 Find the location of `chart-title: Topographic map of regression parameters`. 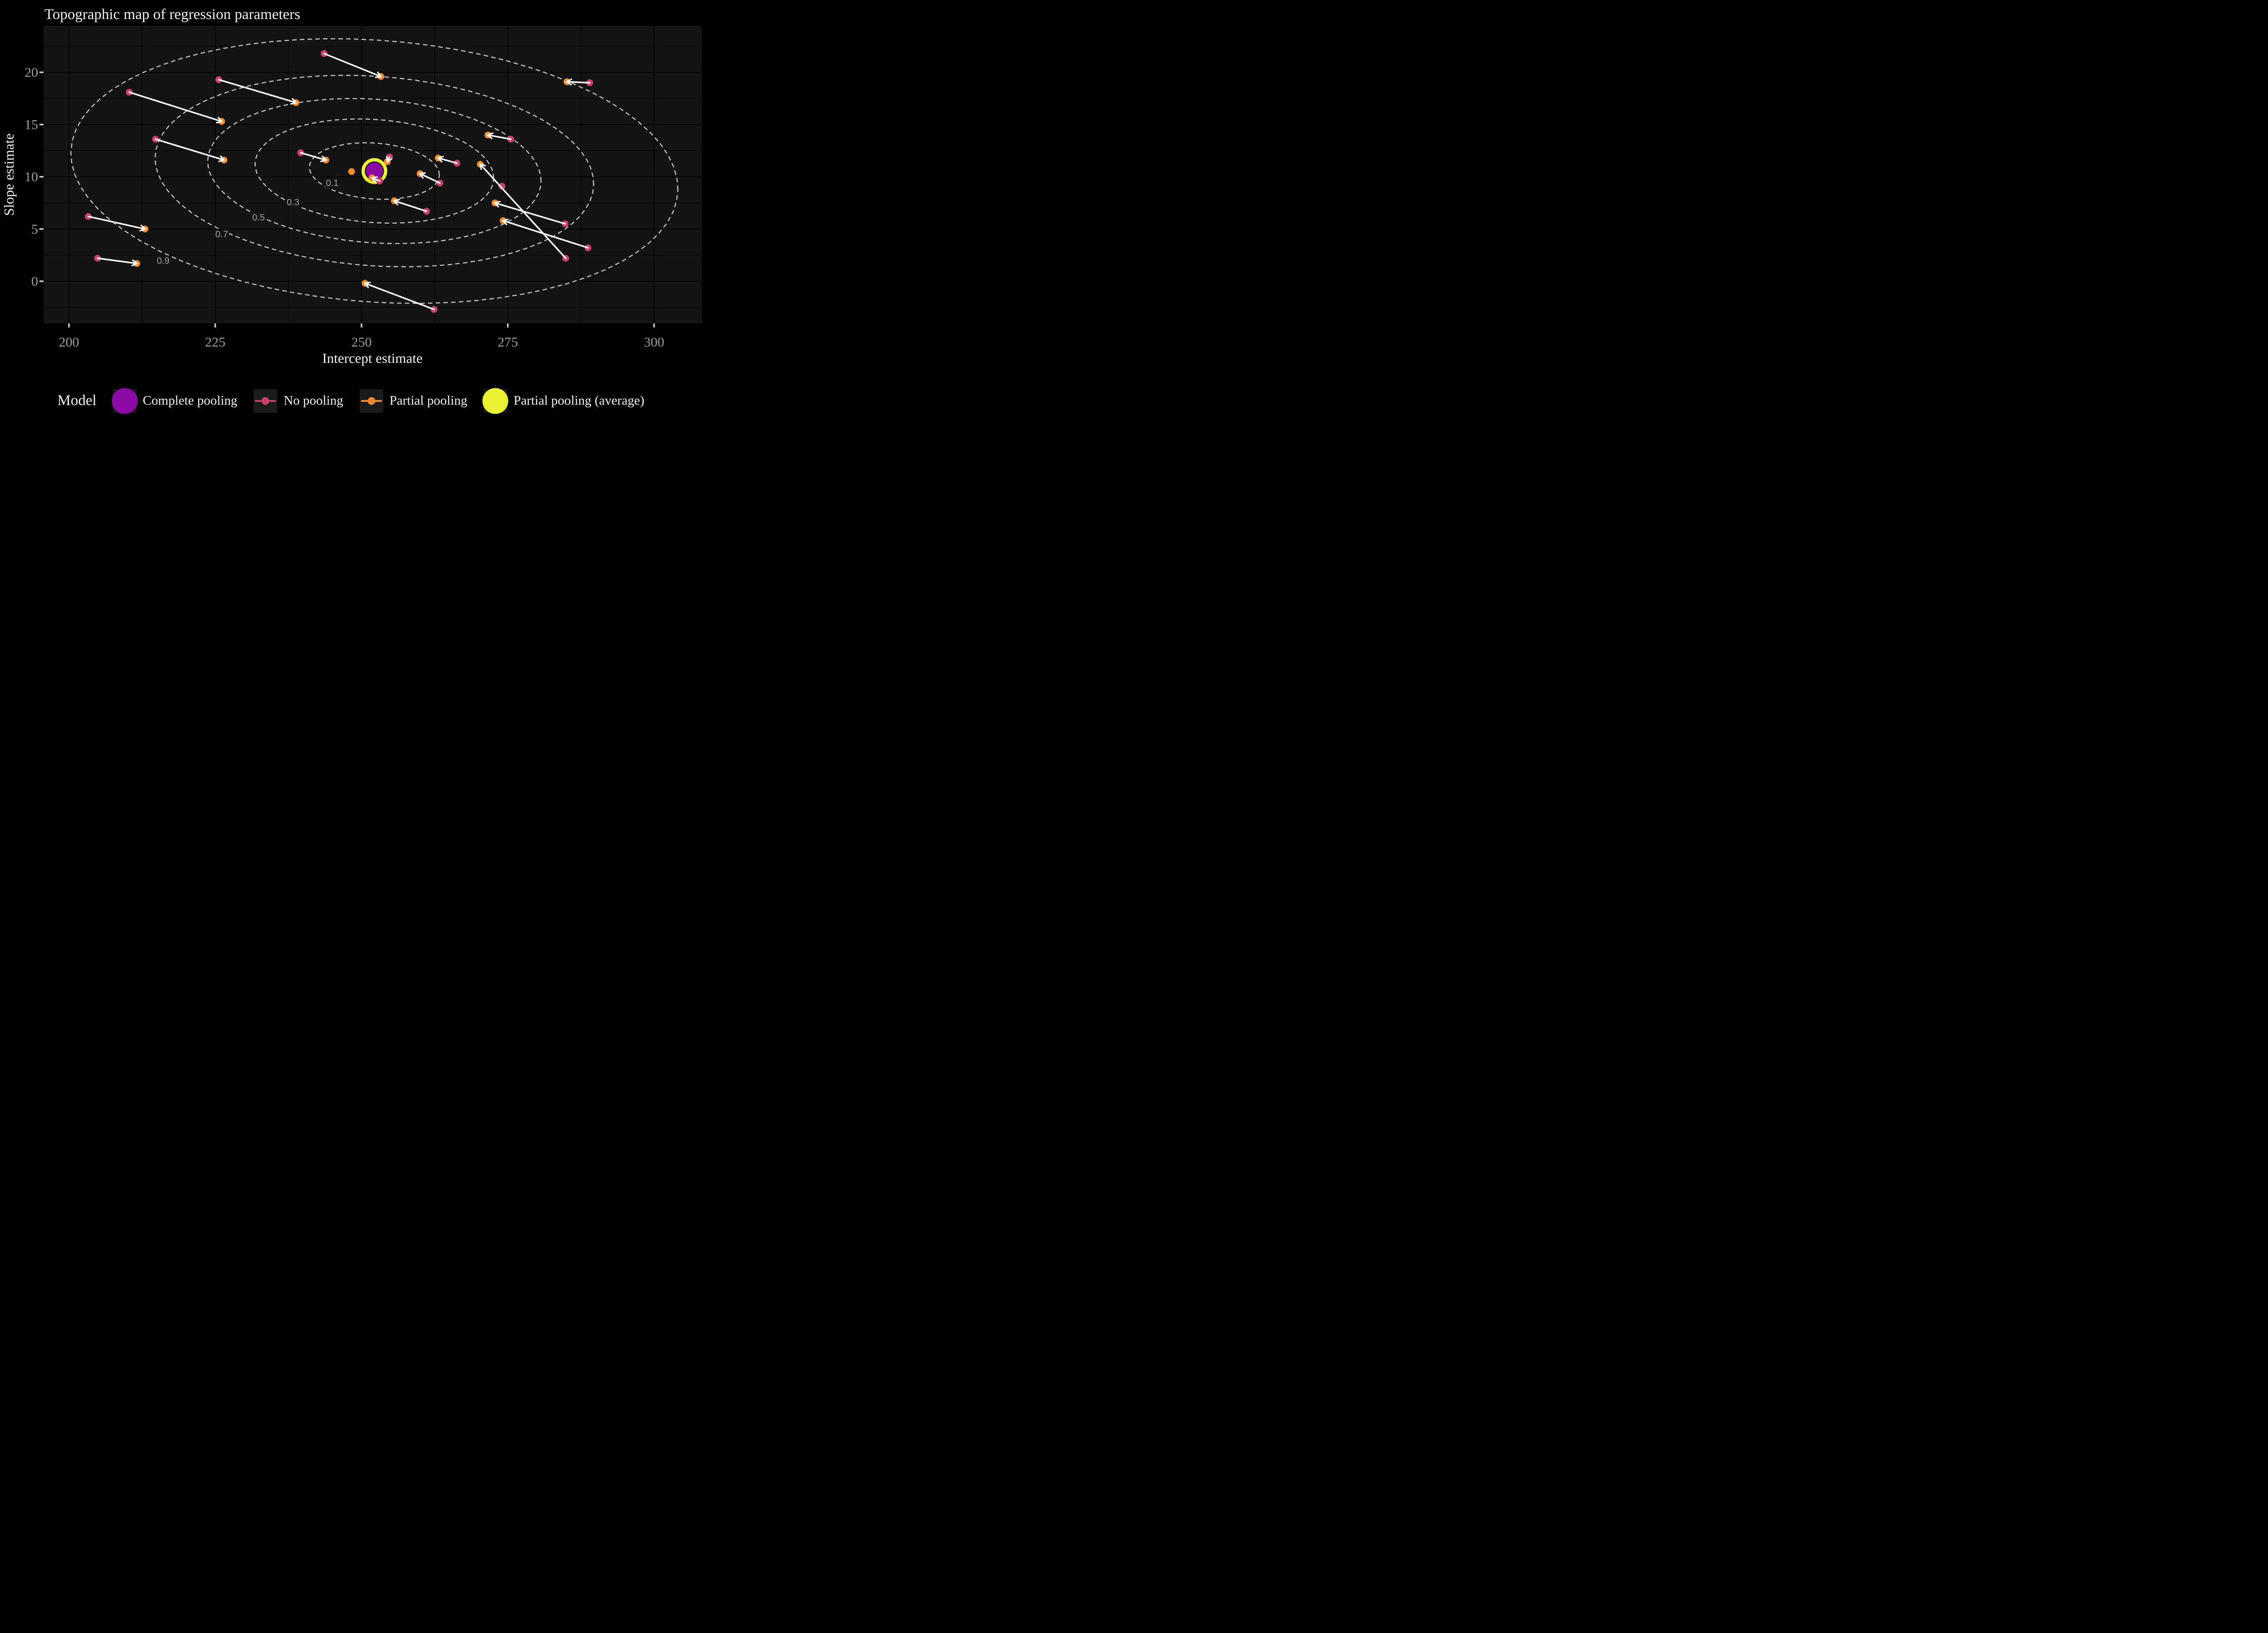

chart-title: Topographic map of regression parameters is located at coordinates (172, 14).